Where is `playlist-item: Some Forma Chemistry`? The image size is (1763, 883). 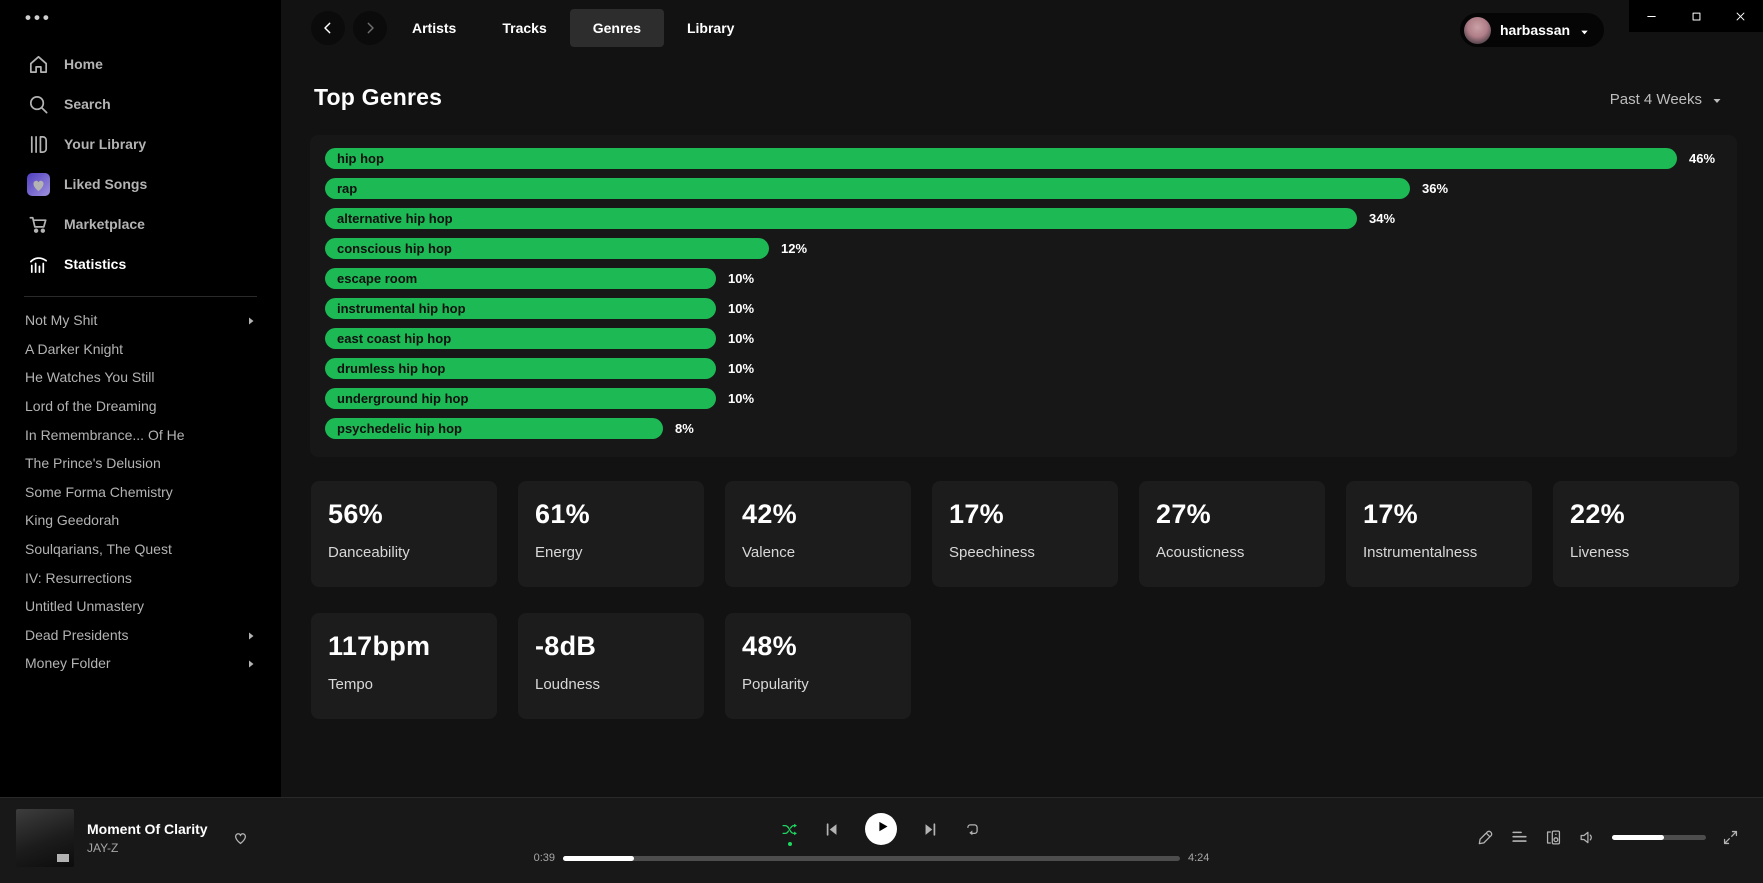 playlist-item: Some Forma Chemistry is located at coordinates (140, 492).